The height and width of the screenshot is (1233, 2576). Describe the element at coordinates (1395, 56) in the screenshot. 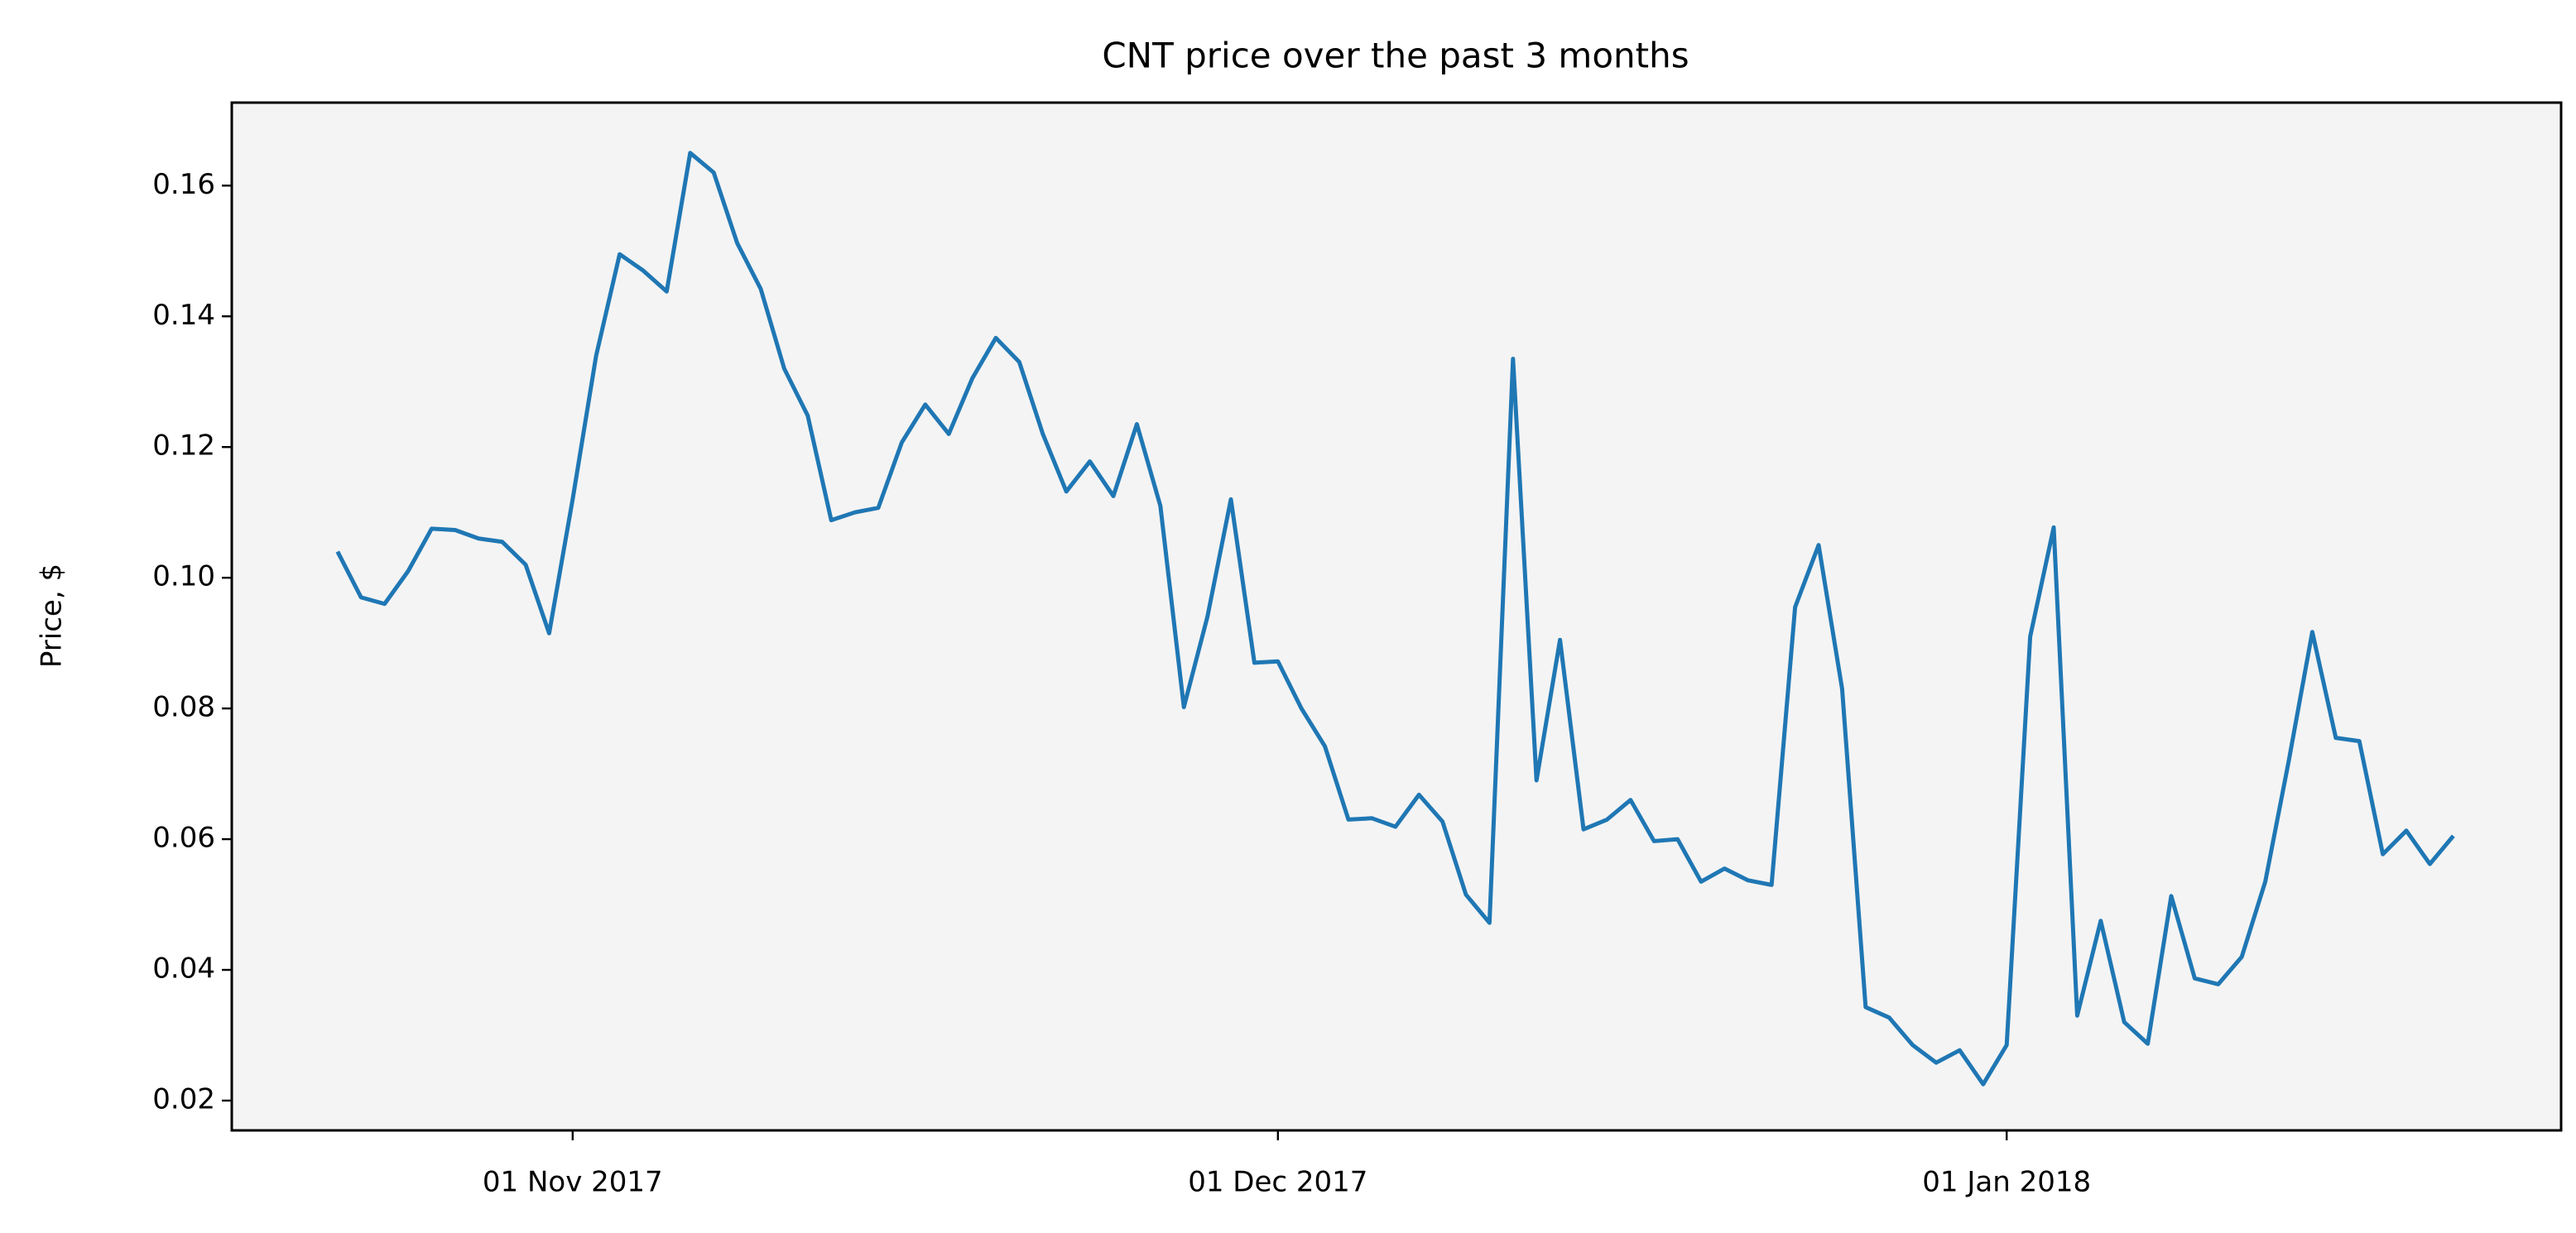

I see `chart-title: CNT price over the past 3 months` at that location.